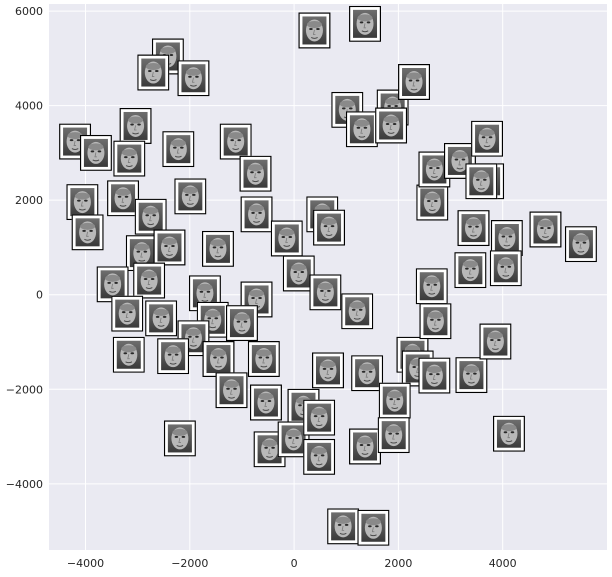 The image size is (612, 577). Describe the element at coordinates (85, 563) in the screenshot. I see `x-tick-label: −4000` at that location.